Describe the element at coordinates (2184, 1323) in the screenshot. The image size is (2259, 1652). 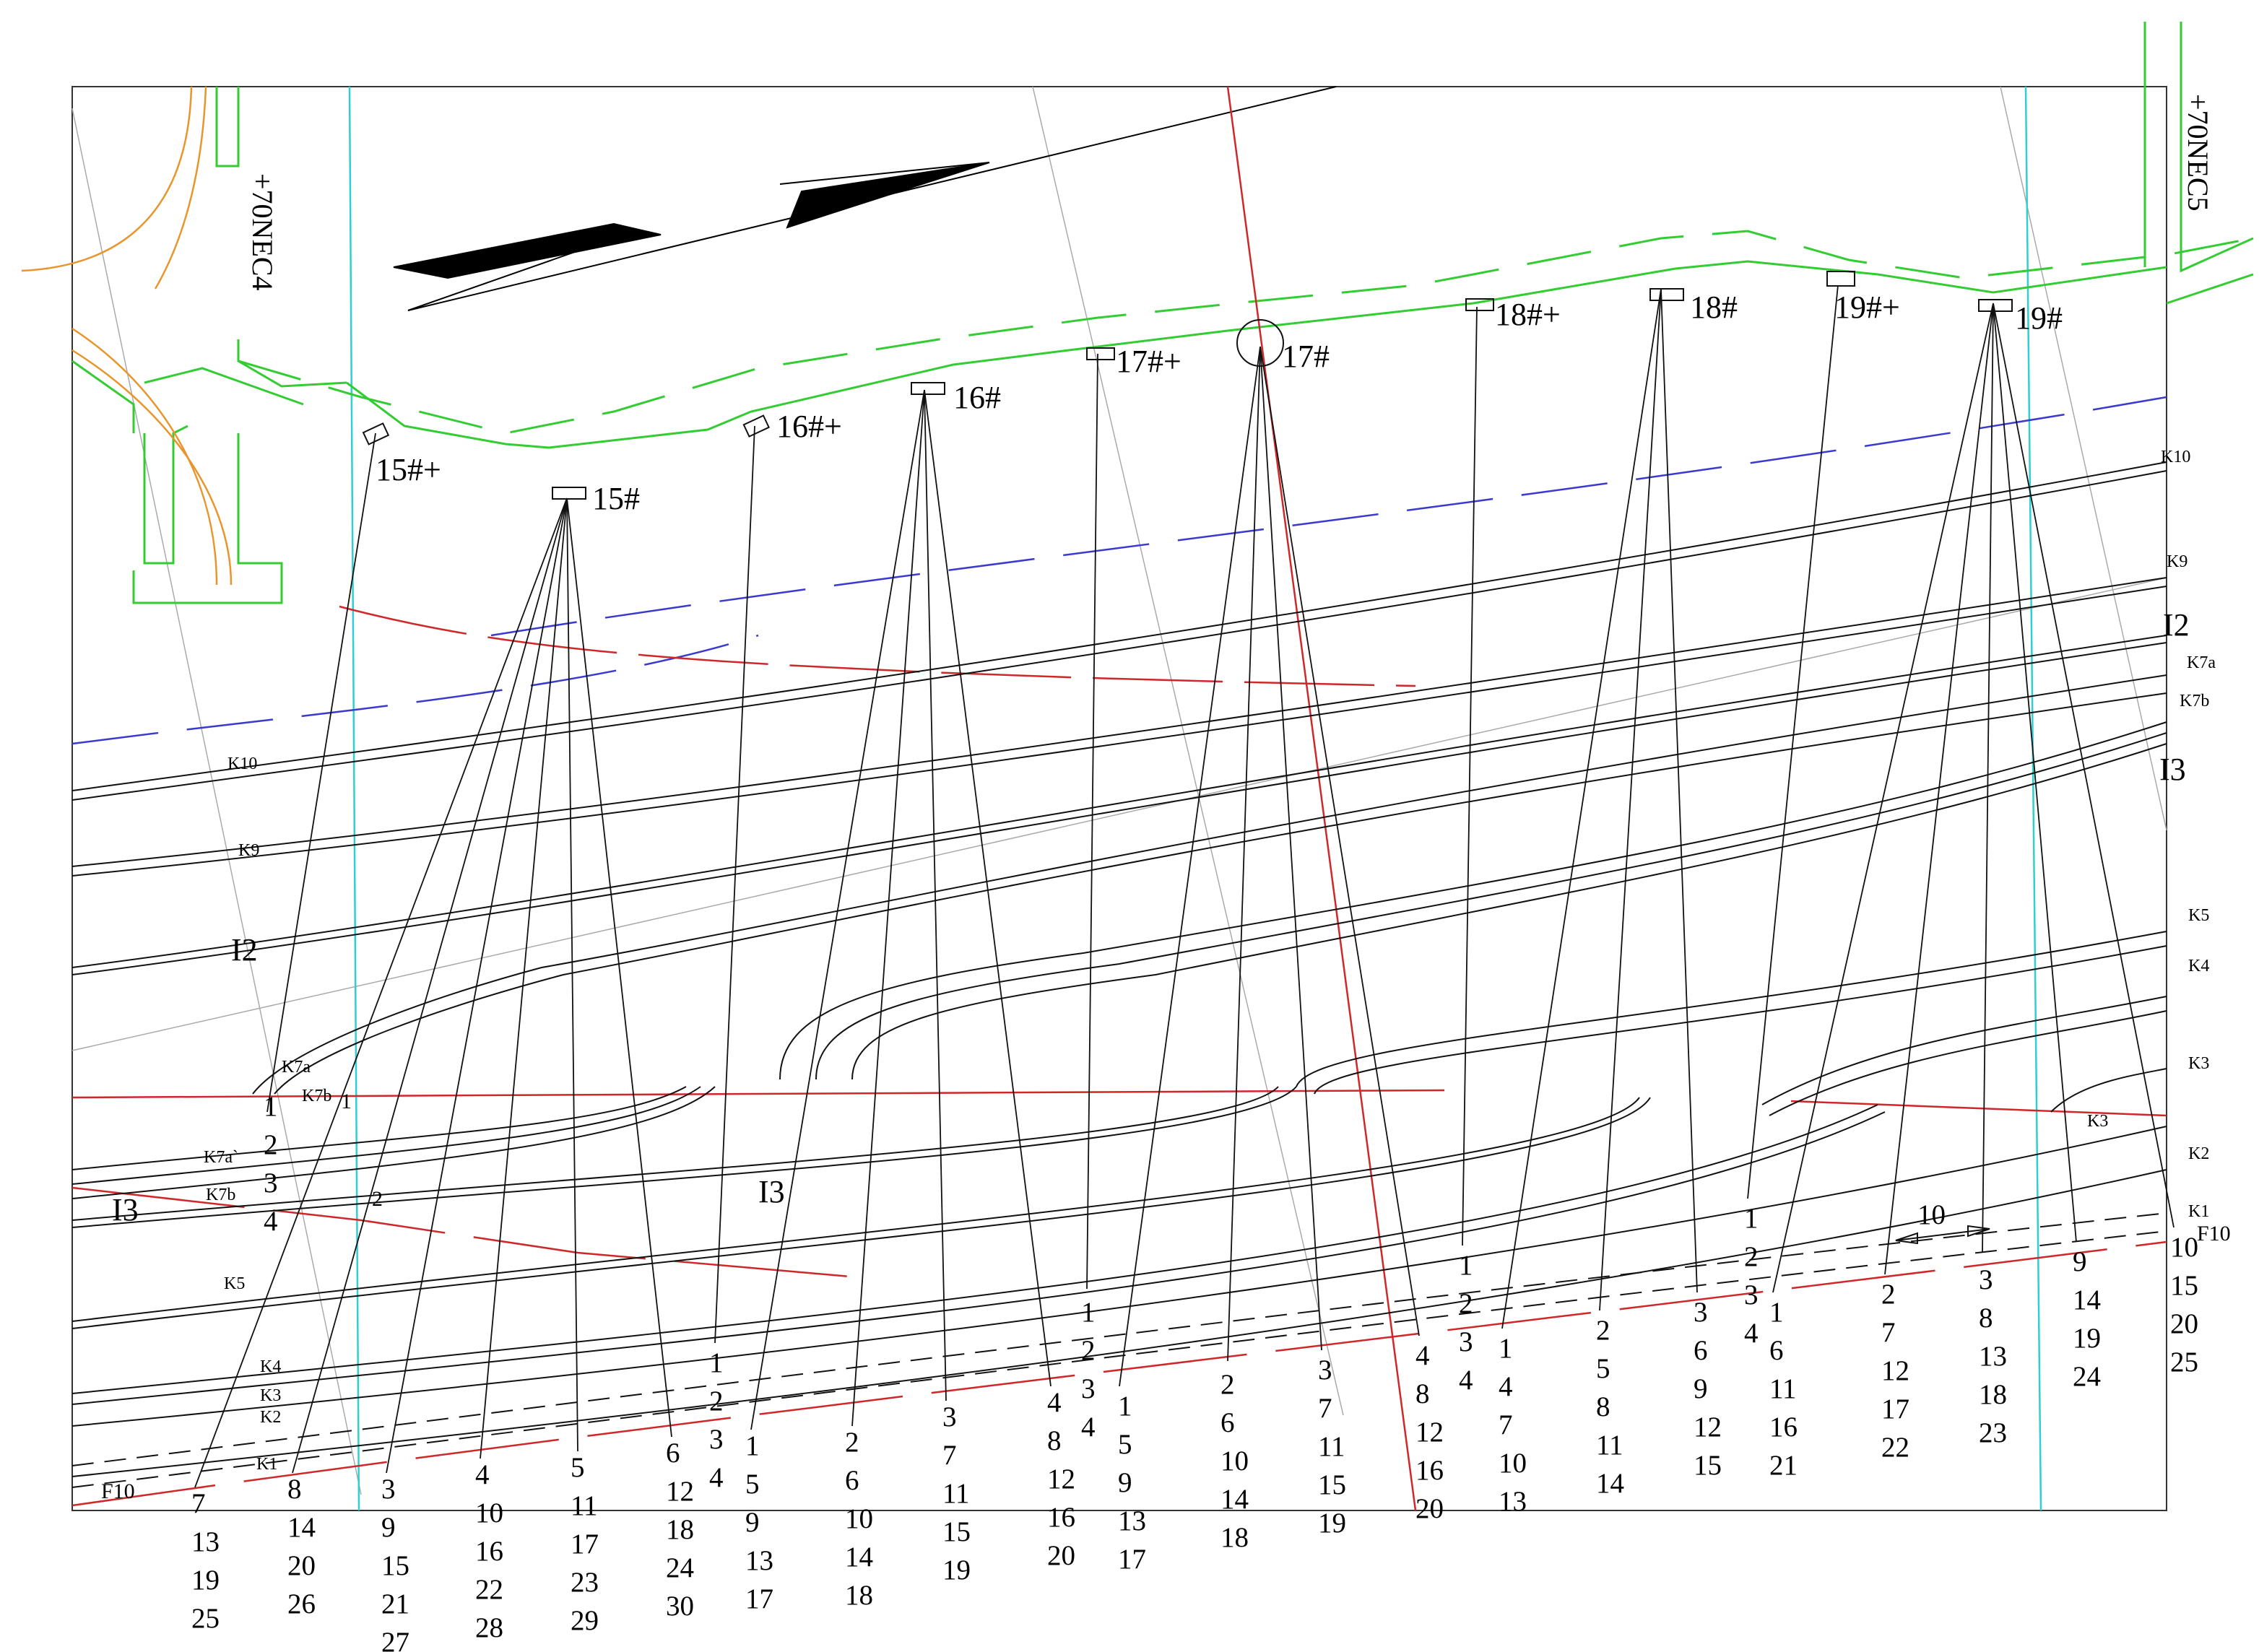
I see `borehole-number: 20` at that location.